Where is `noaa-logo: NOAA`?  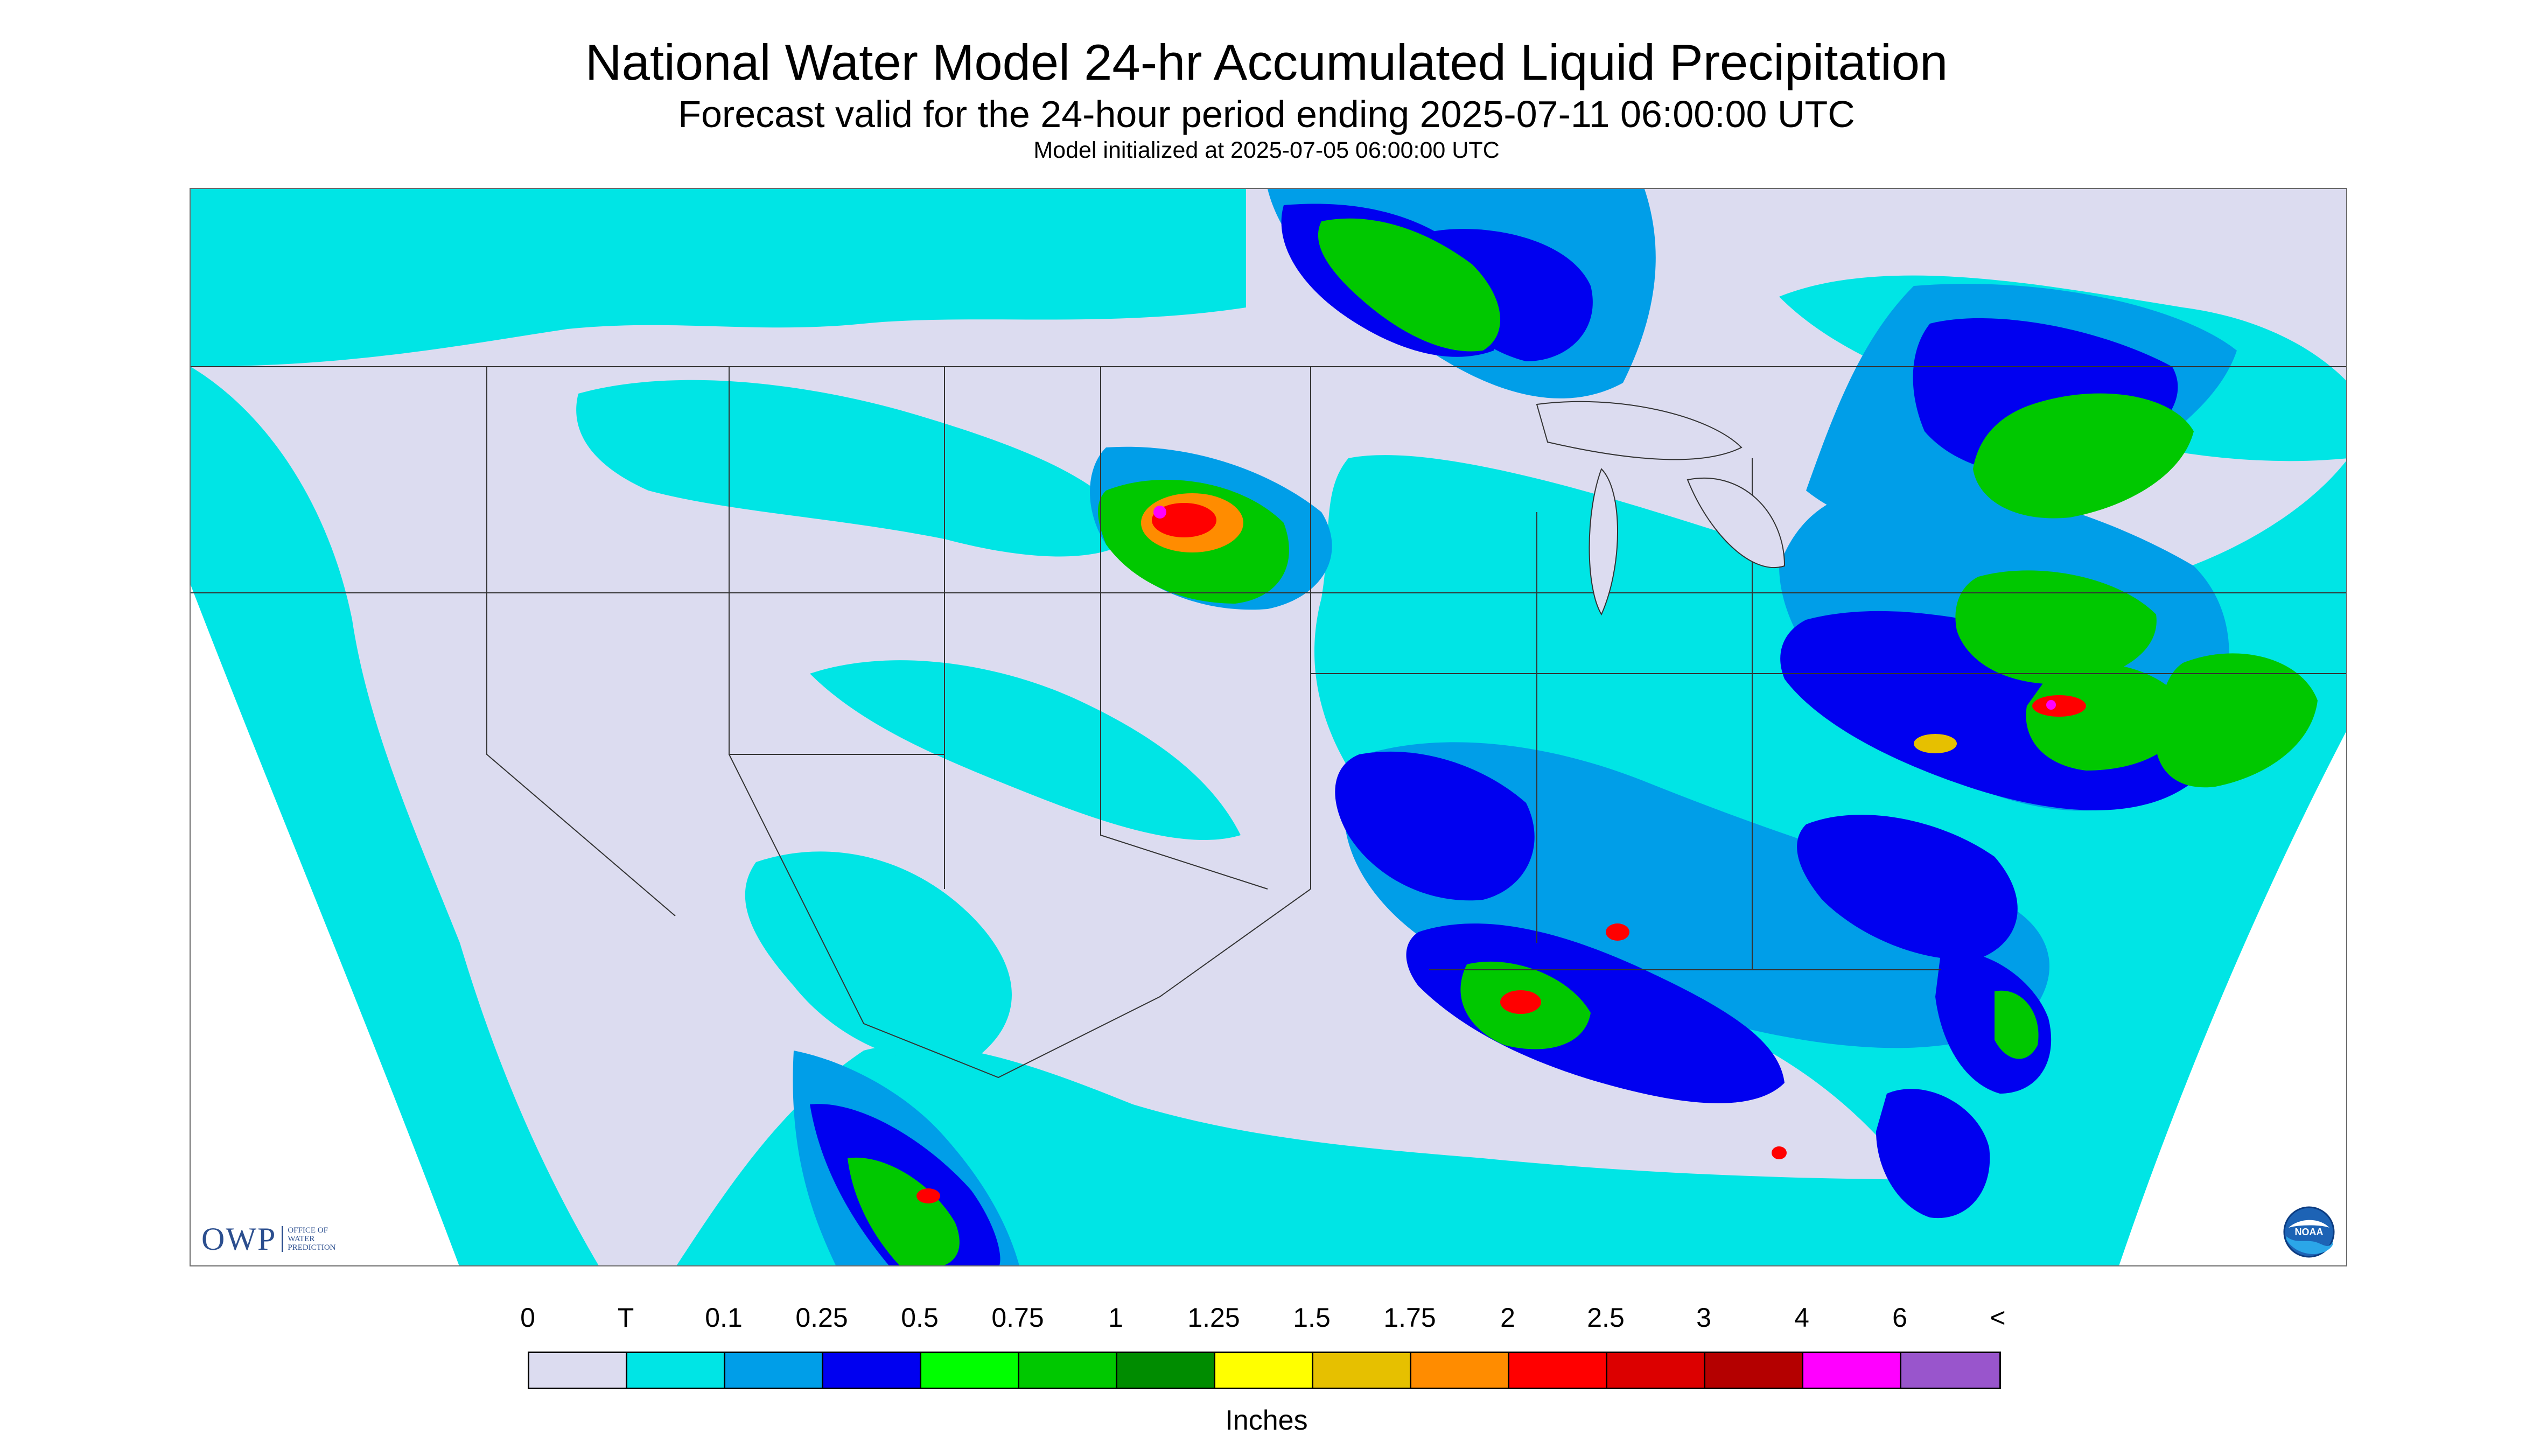 noaa-logo: NOAA is located at coordinates (2309, 1232).